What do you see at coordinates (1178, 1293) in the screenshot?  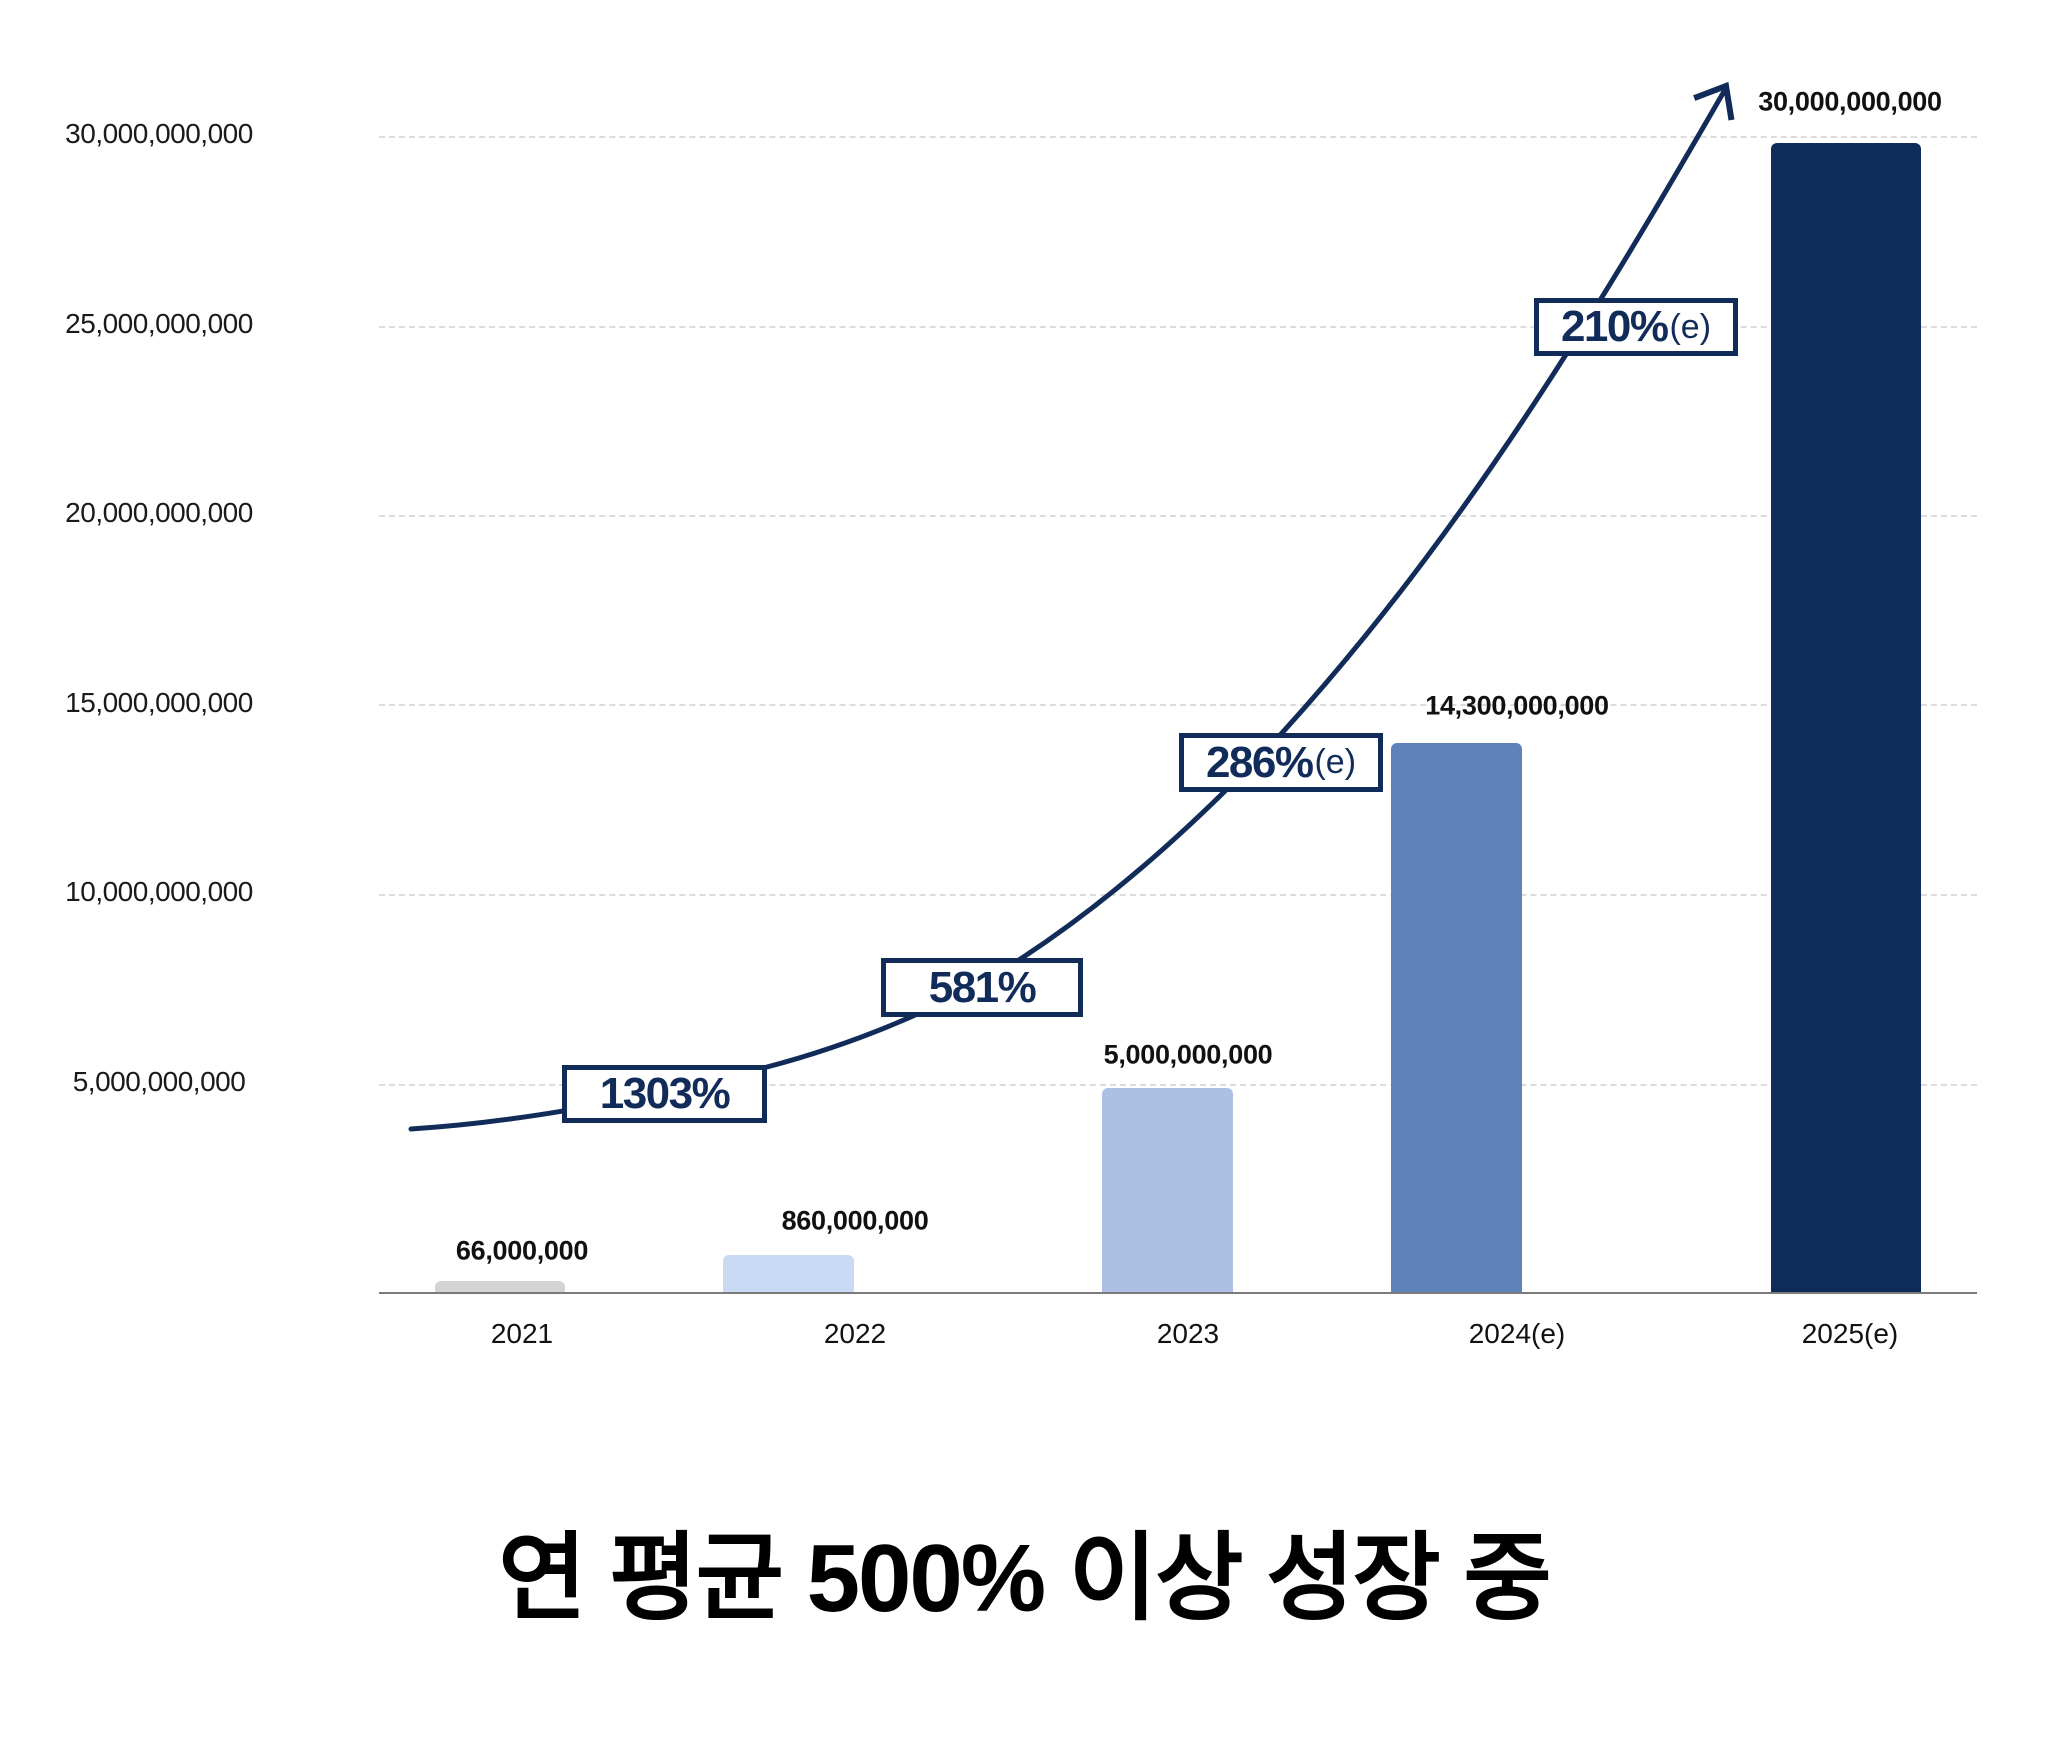 I see `x-axis-line` at bounding box center [1178, 1293].